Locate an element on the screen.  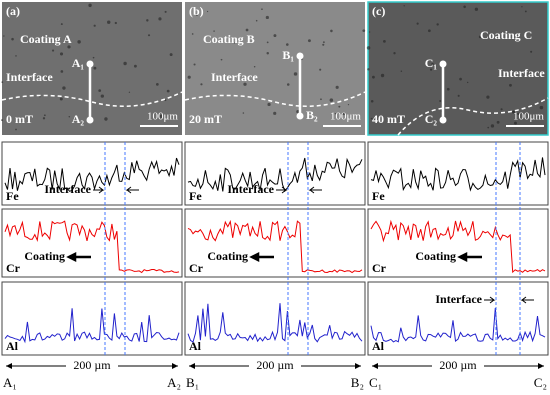
element-label: Fe is located at coordinates (378, 196).